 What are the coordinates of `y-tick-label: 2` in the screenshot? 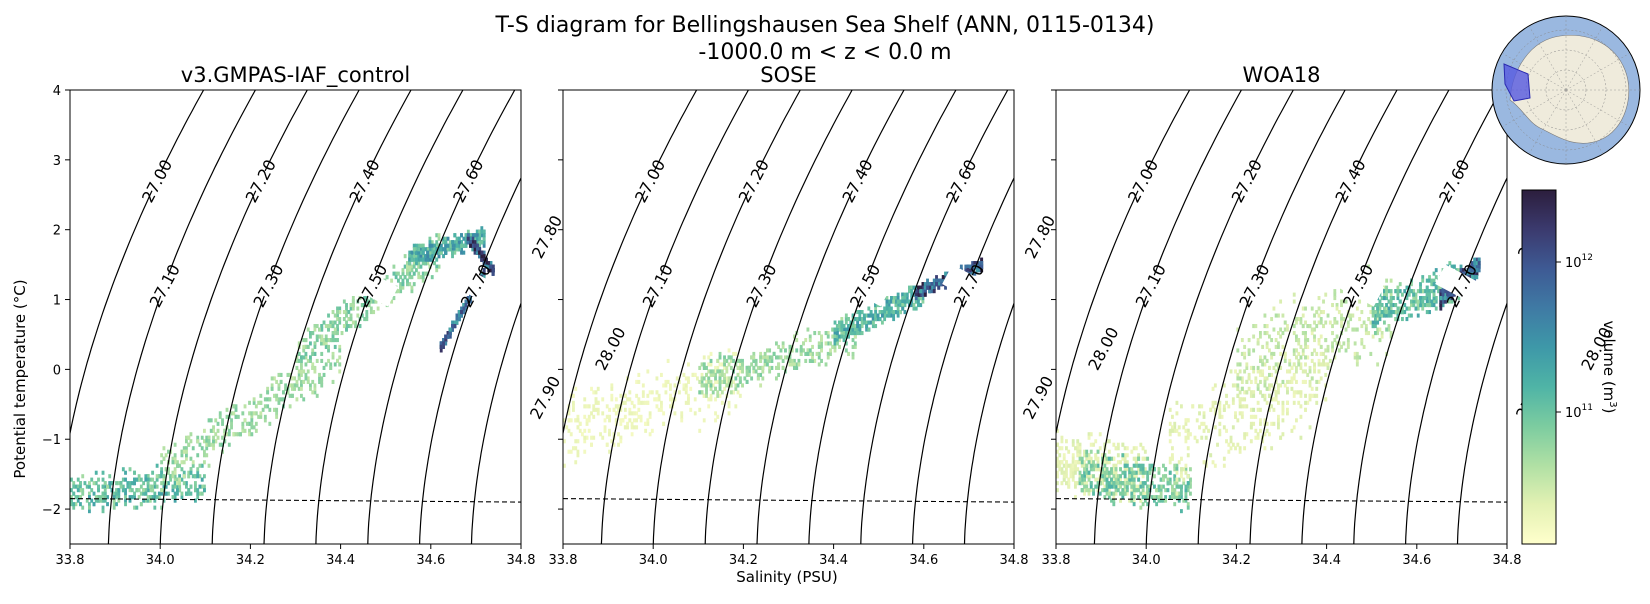 It's located at (57, 231).